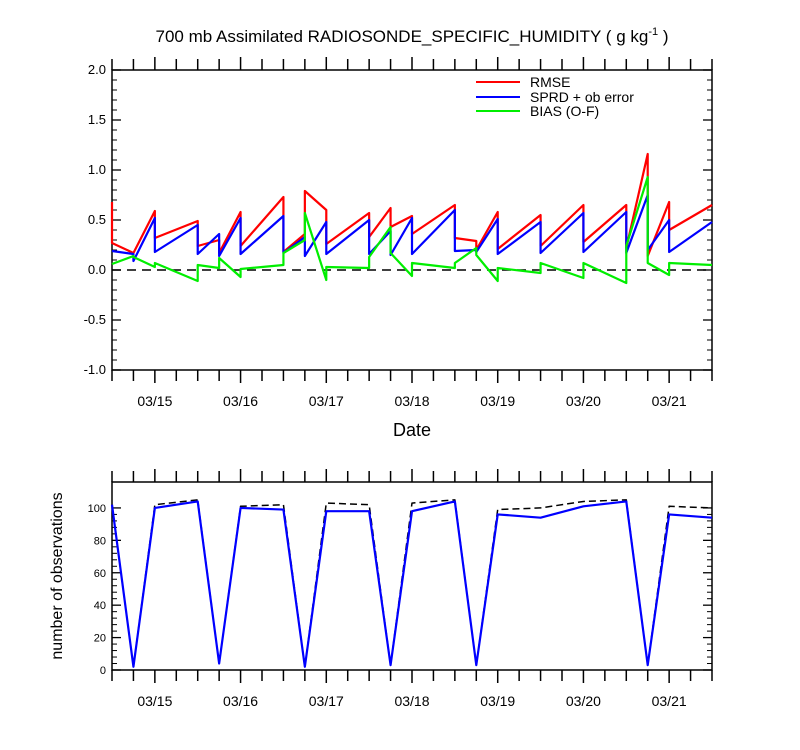  Describe the element at coordinates (411, 401) in the screenshot. I see `top-xtick-label: 03/18` at that location.